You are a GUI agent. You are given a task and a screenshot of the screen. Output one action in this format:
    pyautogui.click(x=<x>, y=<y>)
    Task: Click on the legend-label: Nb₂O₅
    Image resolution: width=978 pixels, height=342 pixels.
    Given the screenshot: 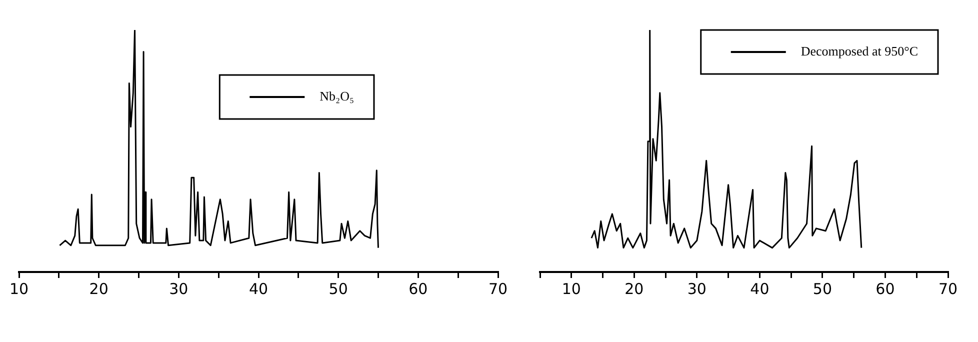 What is the action you would take?
    pyautogui.click(x=337, y=96)
    